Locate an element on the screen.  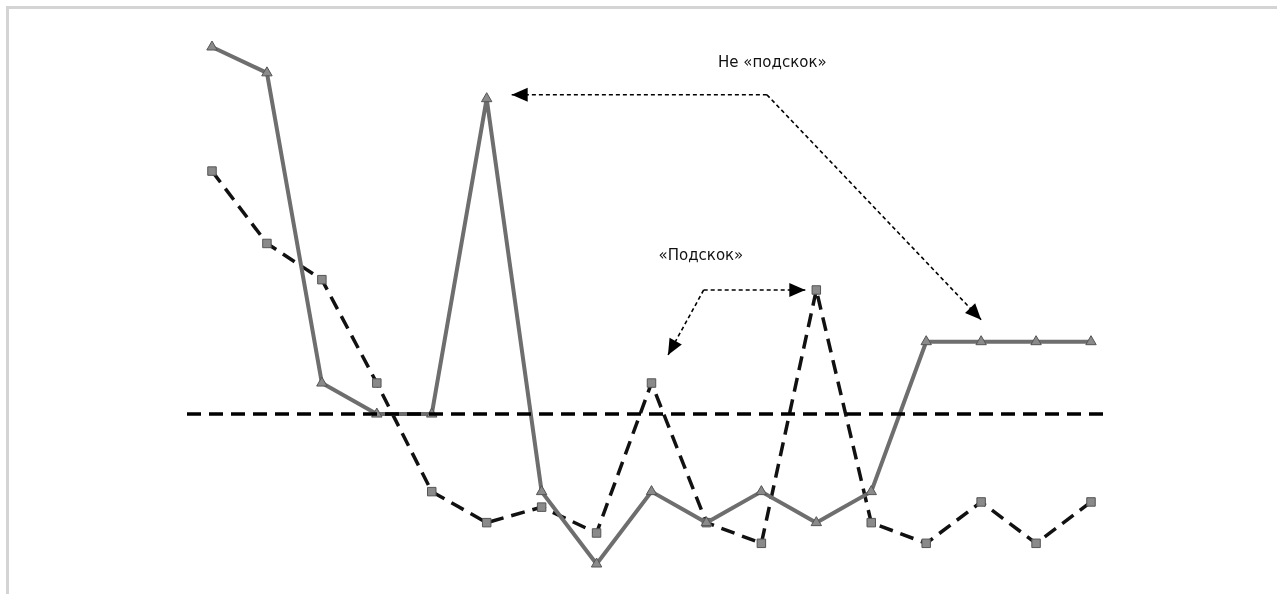
annotation: Не «подскок» is located at coordinates (772, 62).